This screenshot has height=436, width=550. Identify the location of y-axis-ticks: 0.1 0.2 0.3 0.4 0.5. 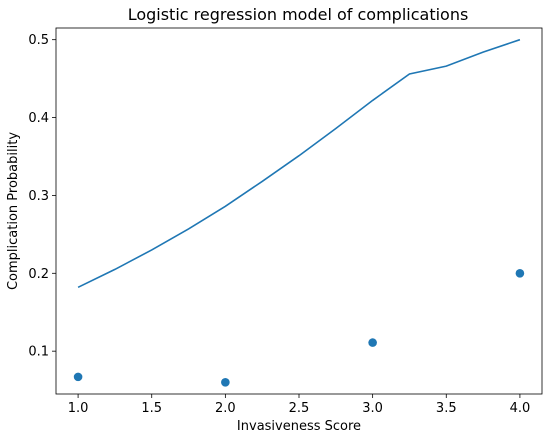
(42, 196).